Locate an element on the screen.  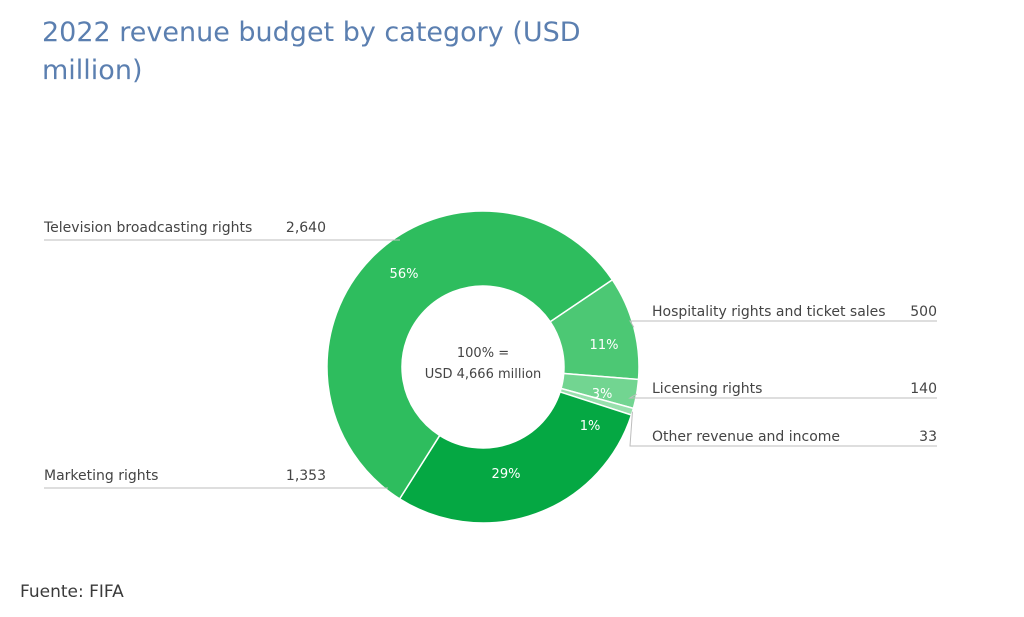
category-label: Television broadcasting rights is located at coordinates (147, 228).